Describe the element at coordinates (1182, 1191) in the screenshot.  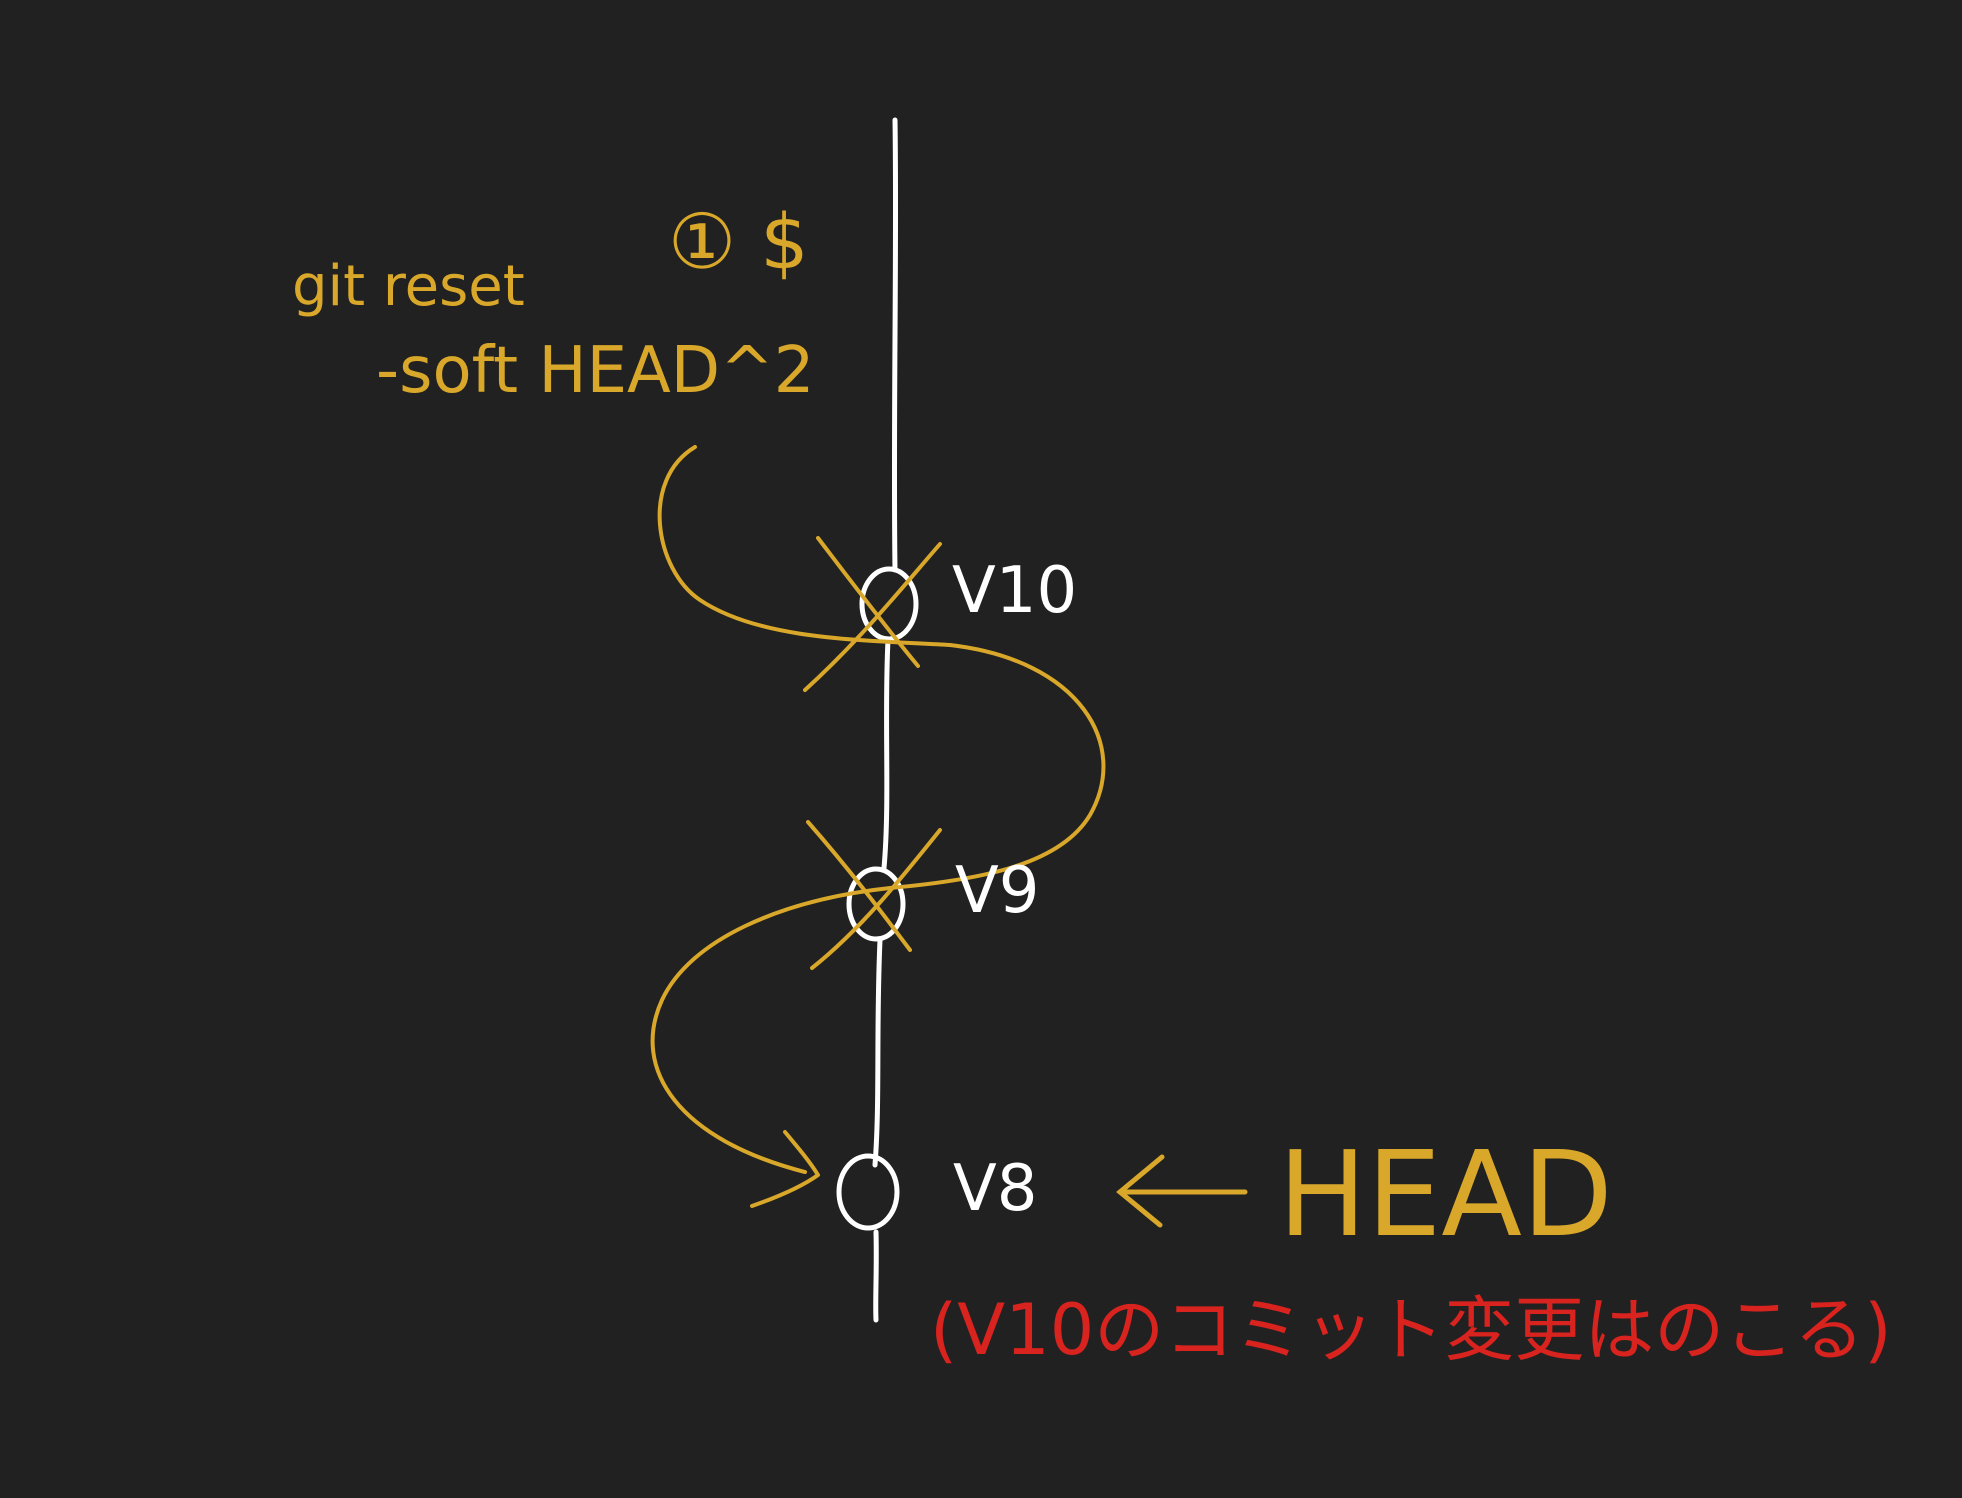
I see `head-pointer-arrow` at that location.